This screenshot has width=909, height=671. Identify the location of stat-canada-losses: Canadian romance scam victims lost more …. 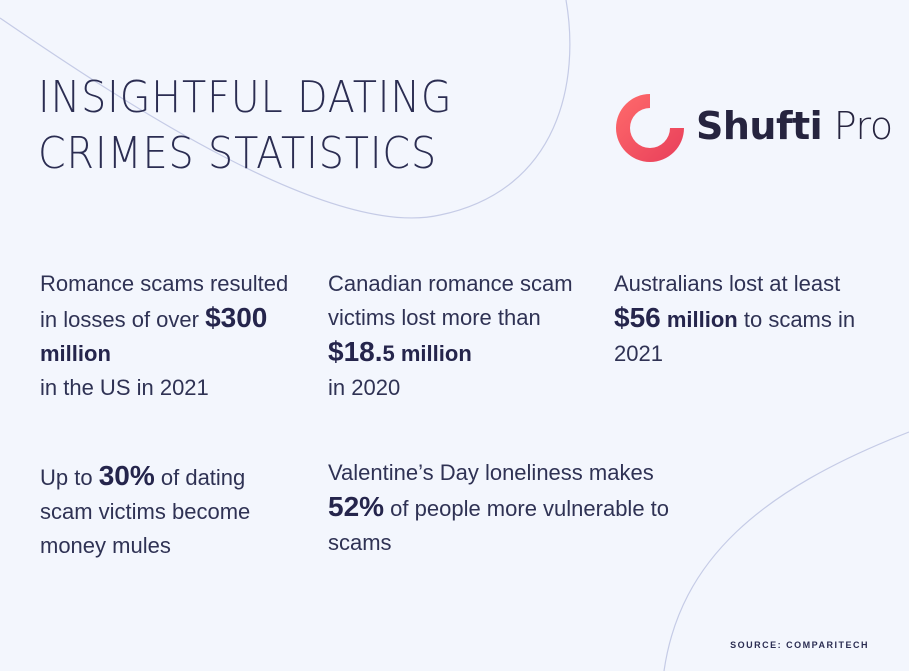
(450, 335).